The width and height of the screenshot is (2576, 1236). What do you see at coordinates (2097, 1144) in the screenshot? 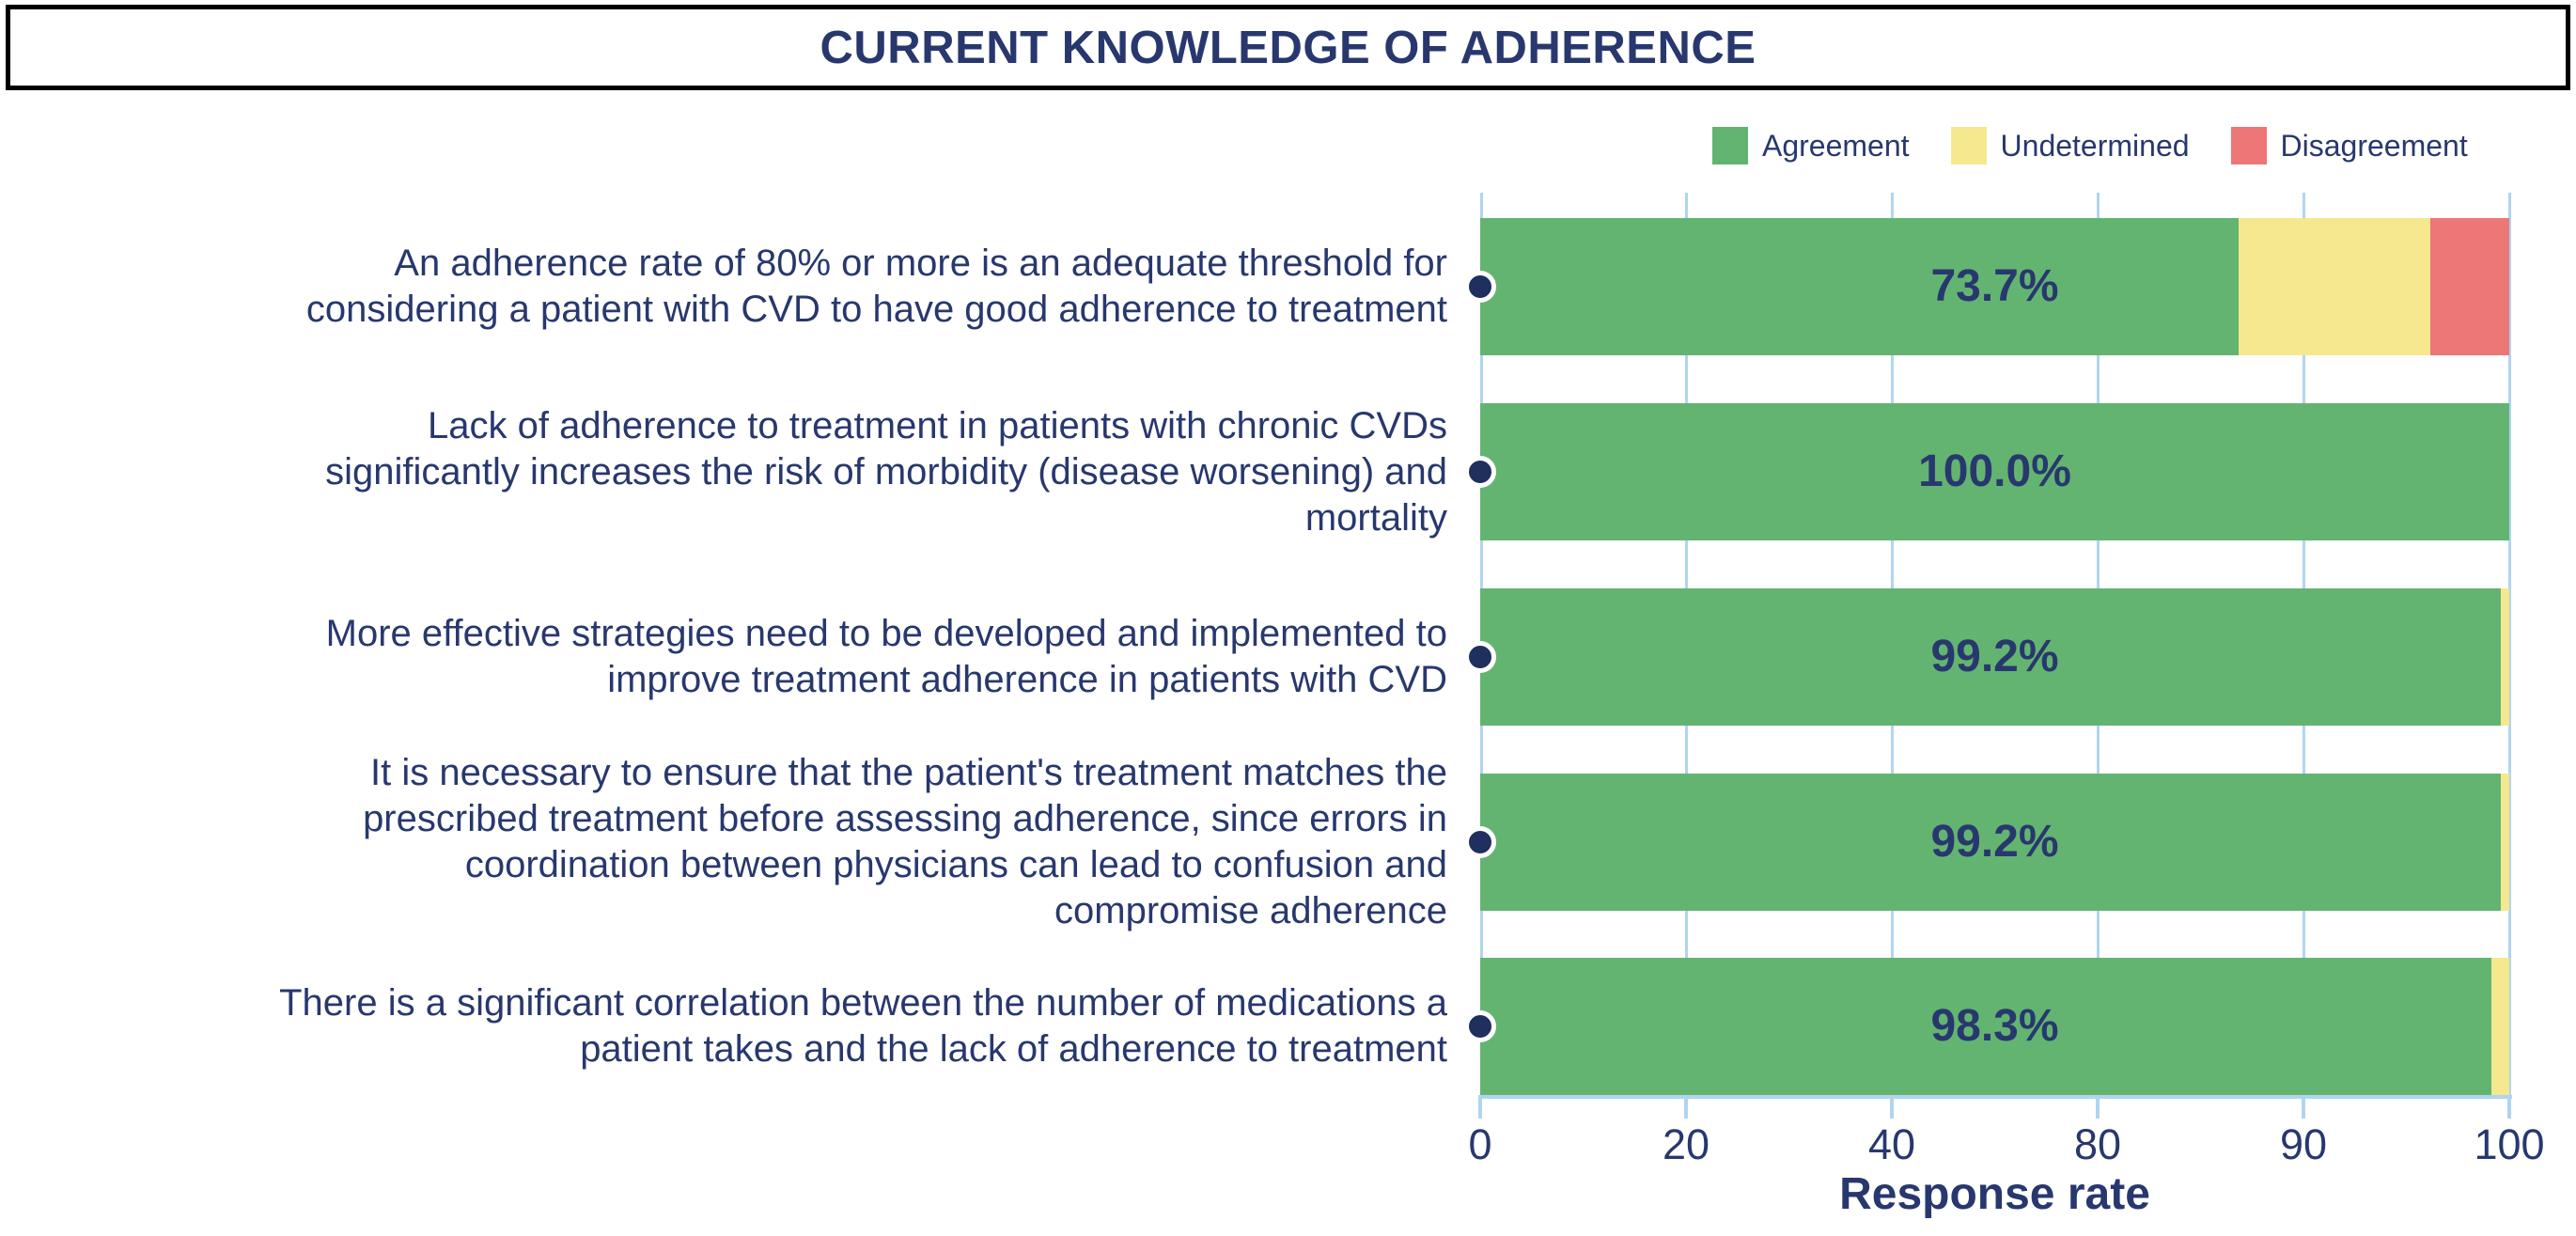
I see `x-tick-label: 80` at bounding box center [2097, 1144].